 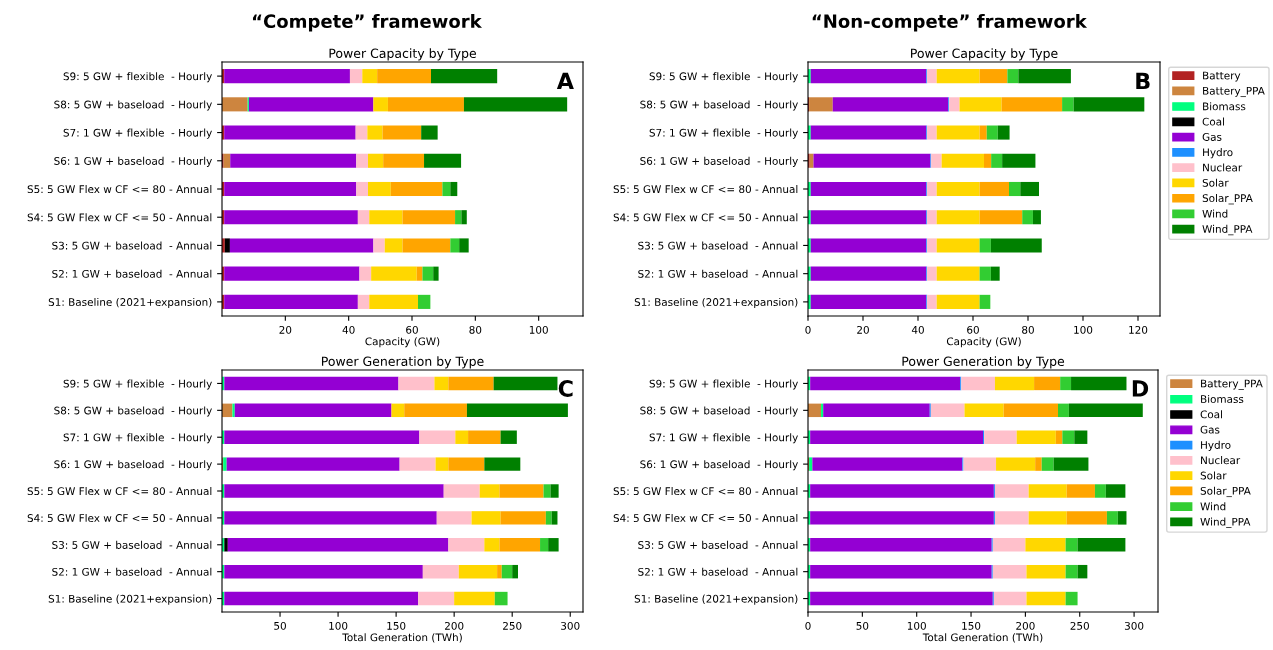 I want to click on annotation: B, so click(x=1143, y=81).